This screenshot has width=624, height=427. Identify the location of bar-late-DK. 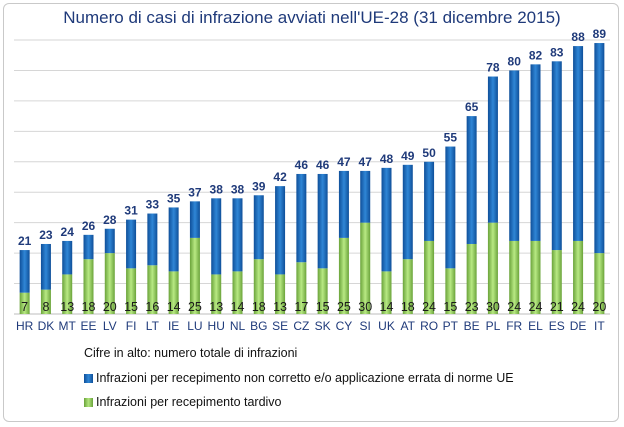
(45, 301).